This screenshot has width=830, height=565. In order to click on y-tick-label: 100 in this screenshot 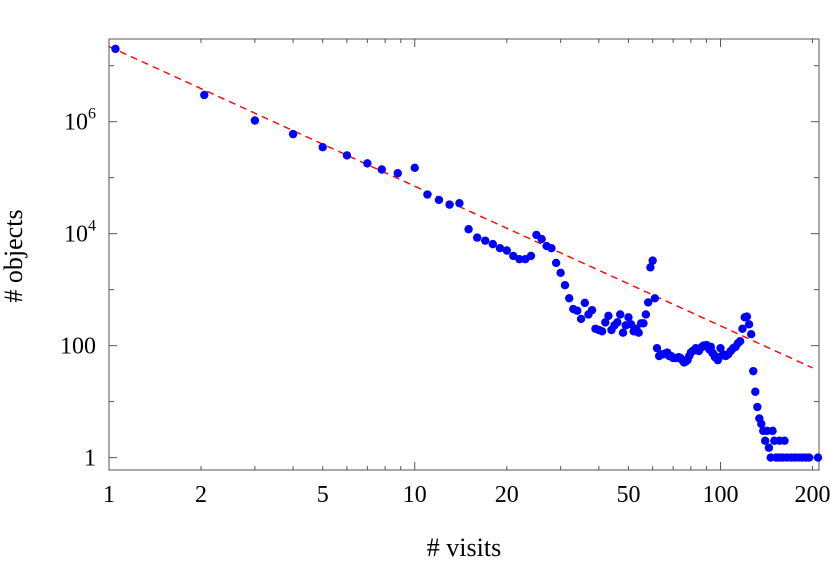, I will do `click(78, 347)`.